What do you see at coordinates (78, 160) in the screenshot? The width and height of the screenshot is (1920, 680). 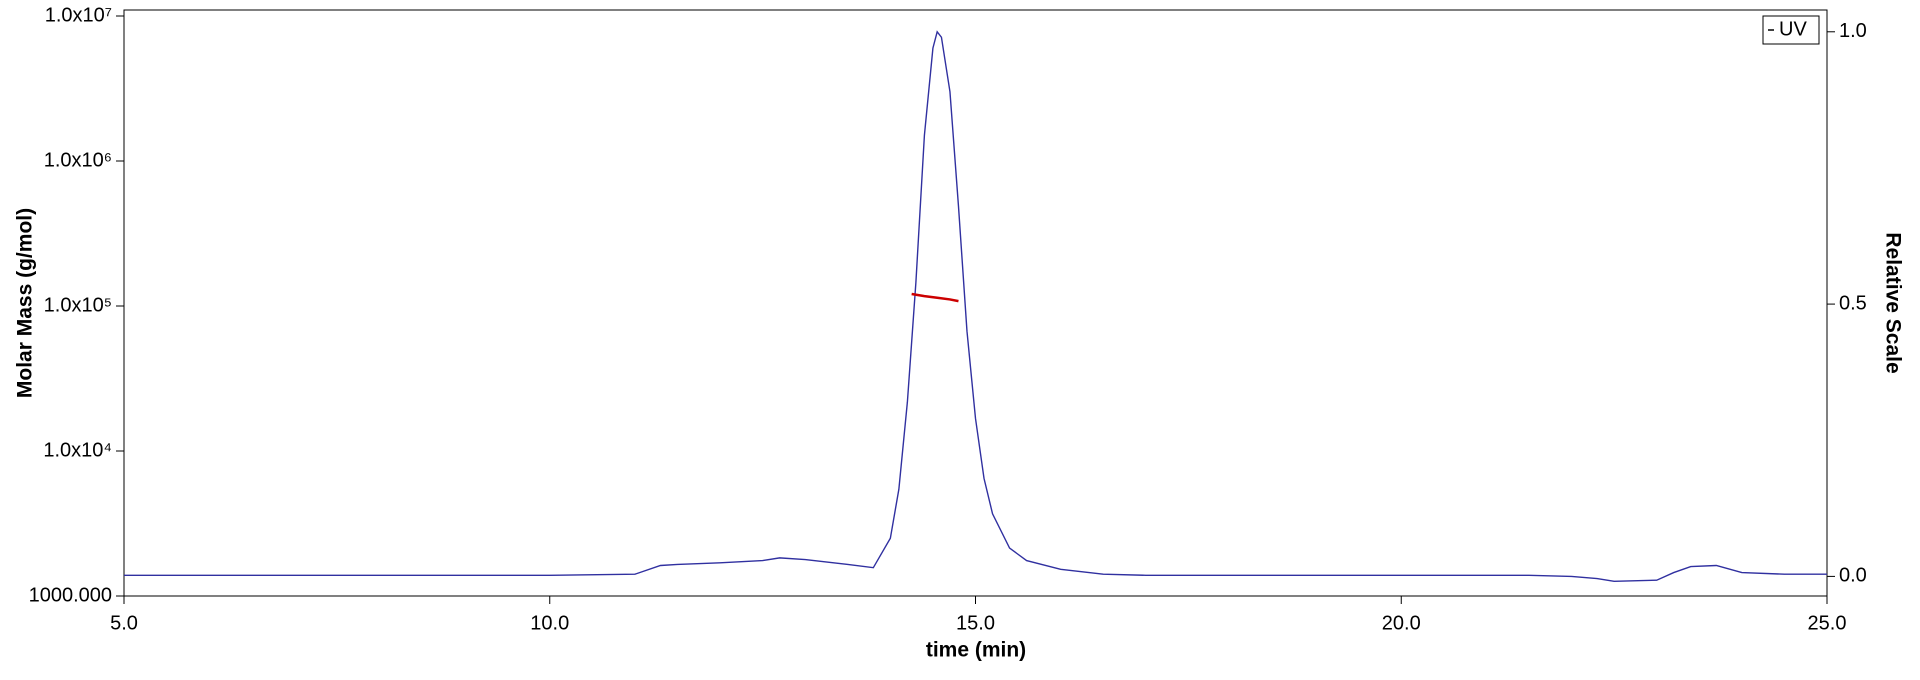 I see `y-tick-label: 1.0x10⁶` at bounding box center [78, 160].